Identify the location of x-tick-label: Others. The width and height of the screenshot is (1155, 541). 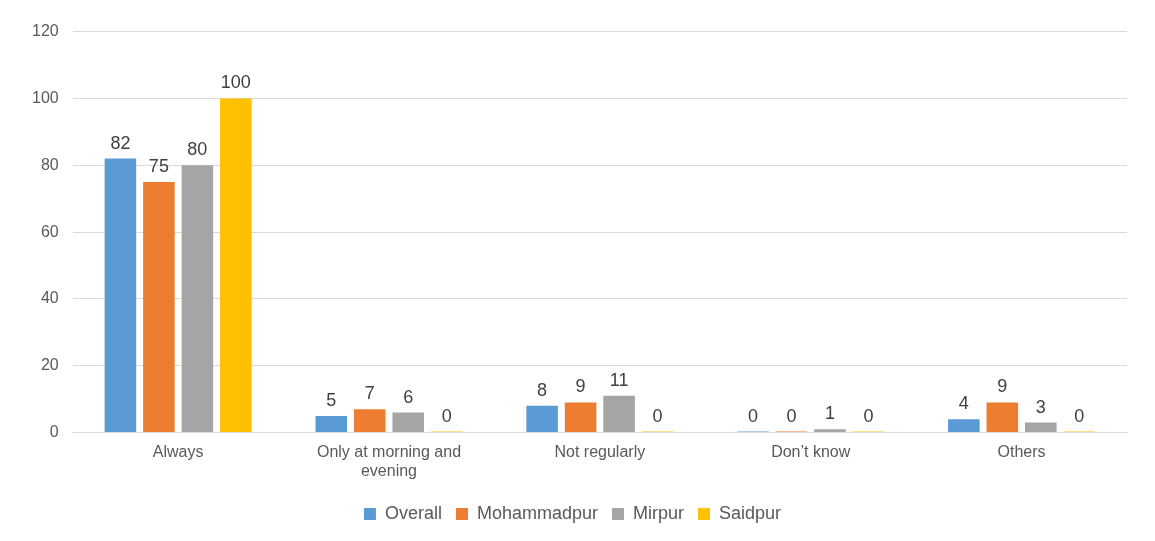
(1021, 451).